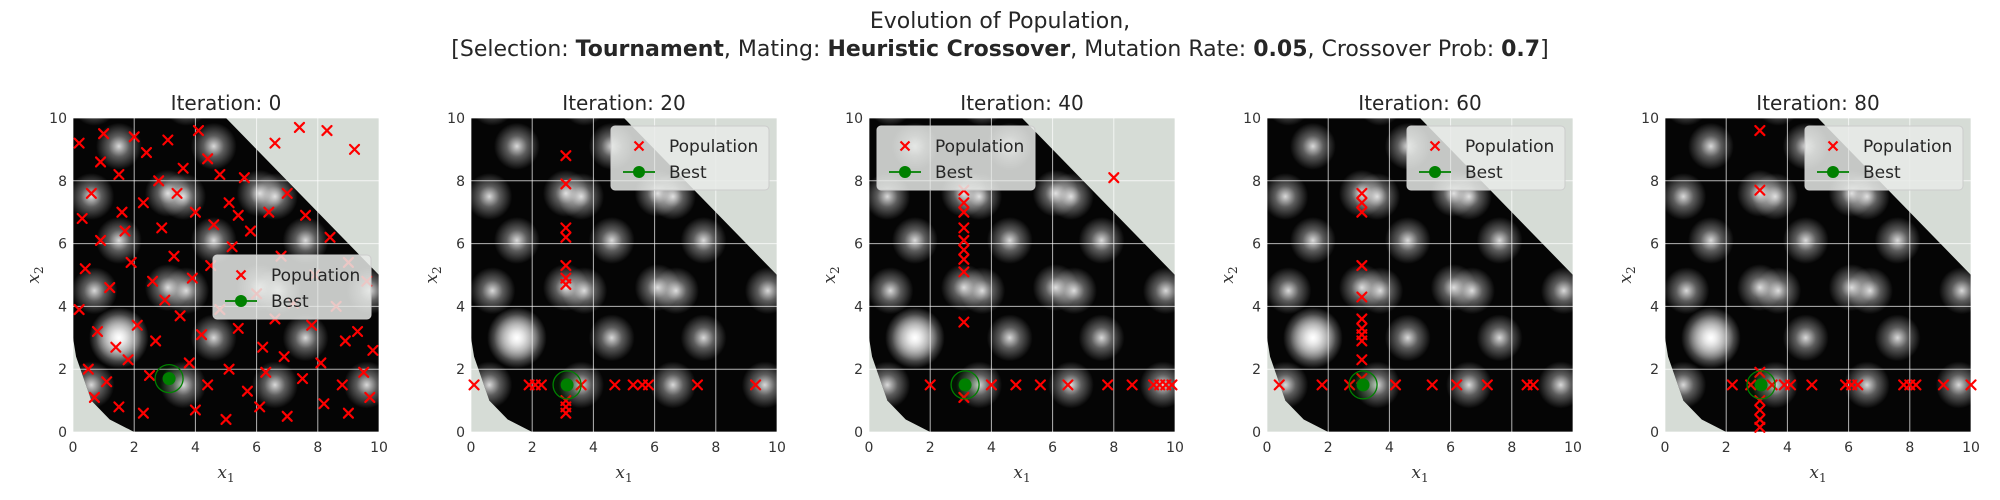  I want to click on title-bold-segment: 0.05, so click(1280, 49).